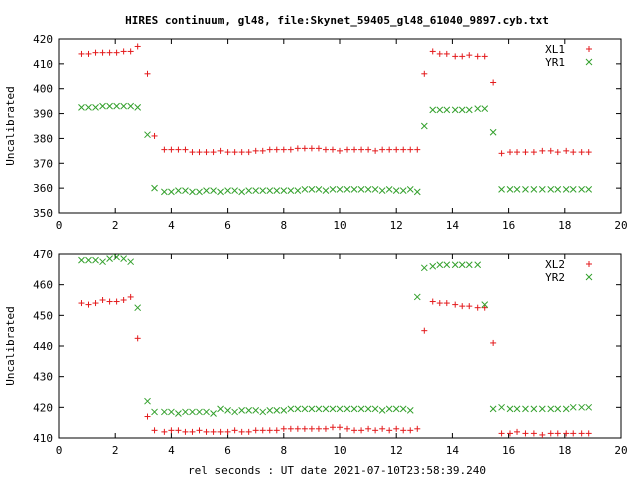 The width and height of the screenshot is (640, 485). What do you see at coordinates (43, 438) in the screenshot?
I see `panel2-y-tick-label: 410` at bounding box center [43, 438].